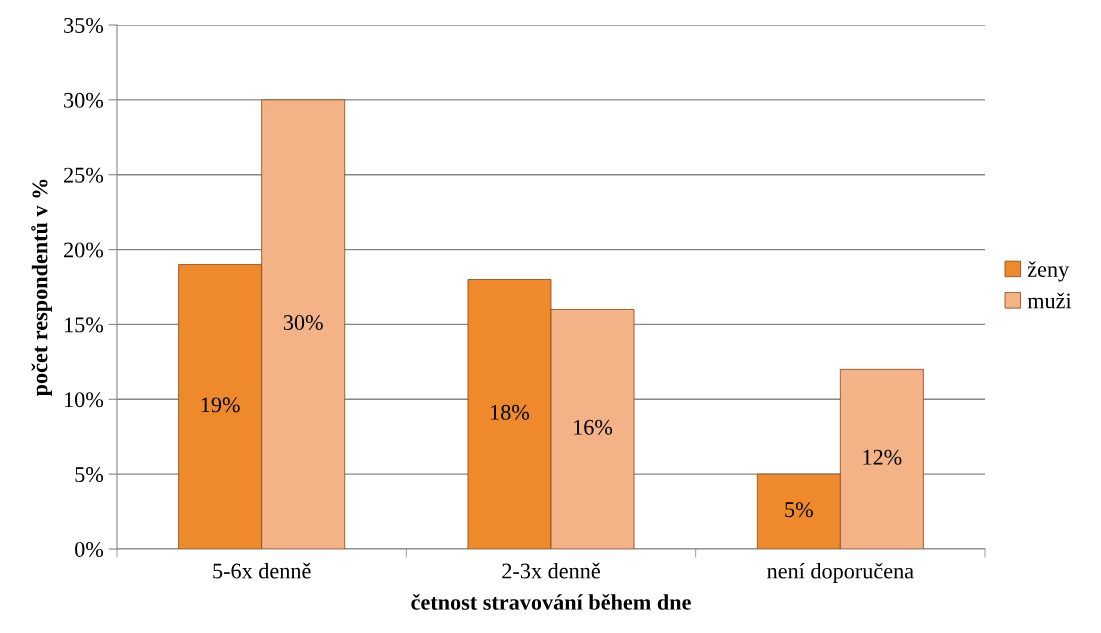  What do you see at coordinates (84, 325) in the screenshot?
I see `y-tick-label: 15%` at bounding box center [84, 325].